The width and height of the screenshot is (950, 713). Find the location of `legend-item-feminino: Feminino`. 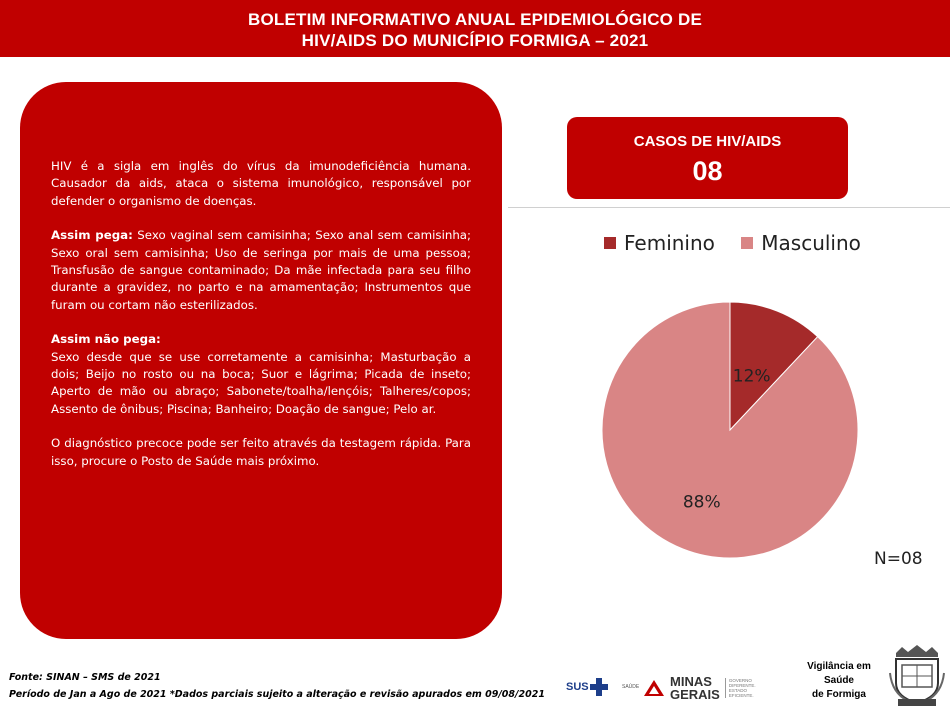

legend-item-feminino: Feminino is located at coordinates (659, 243).